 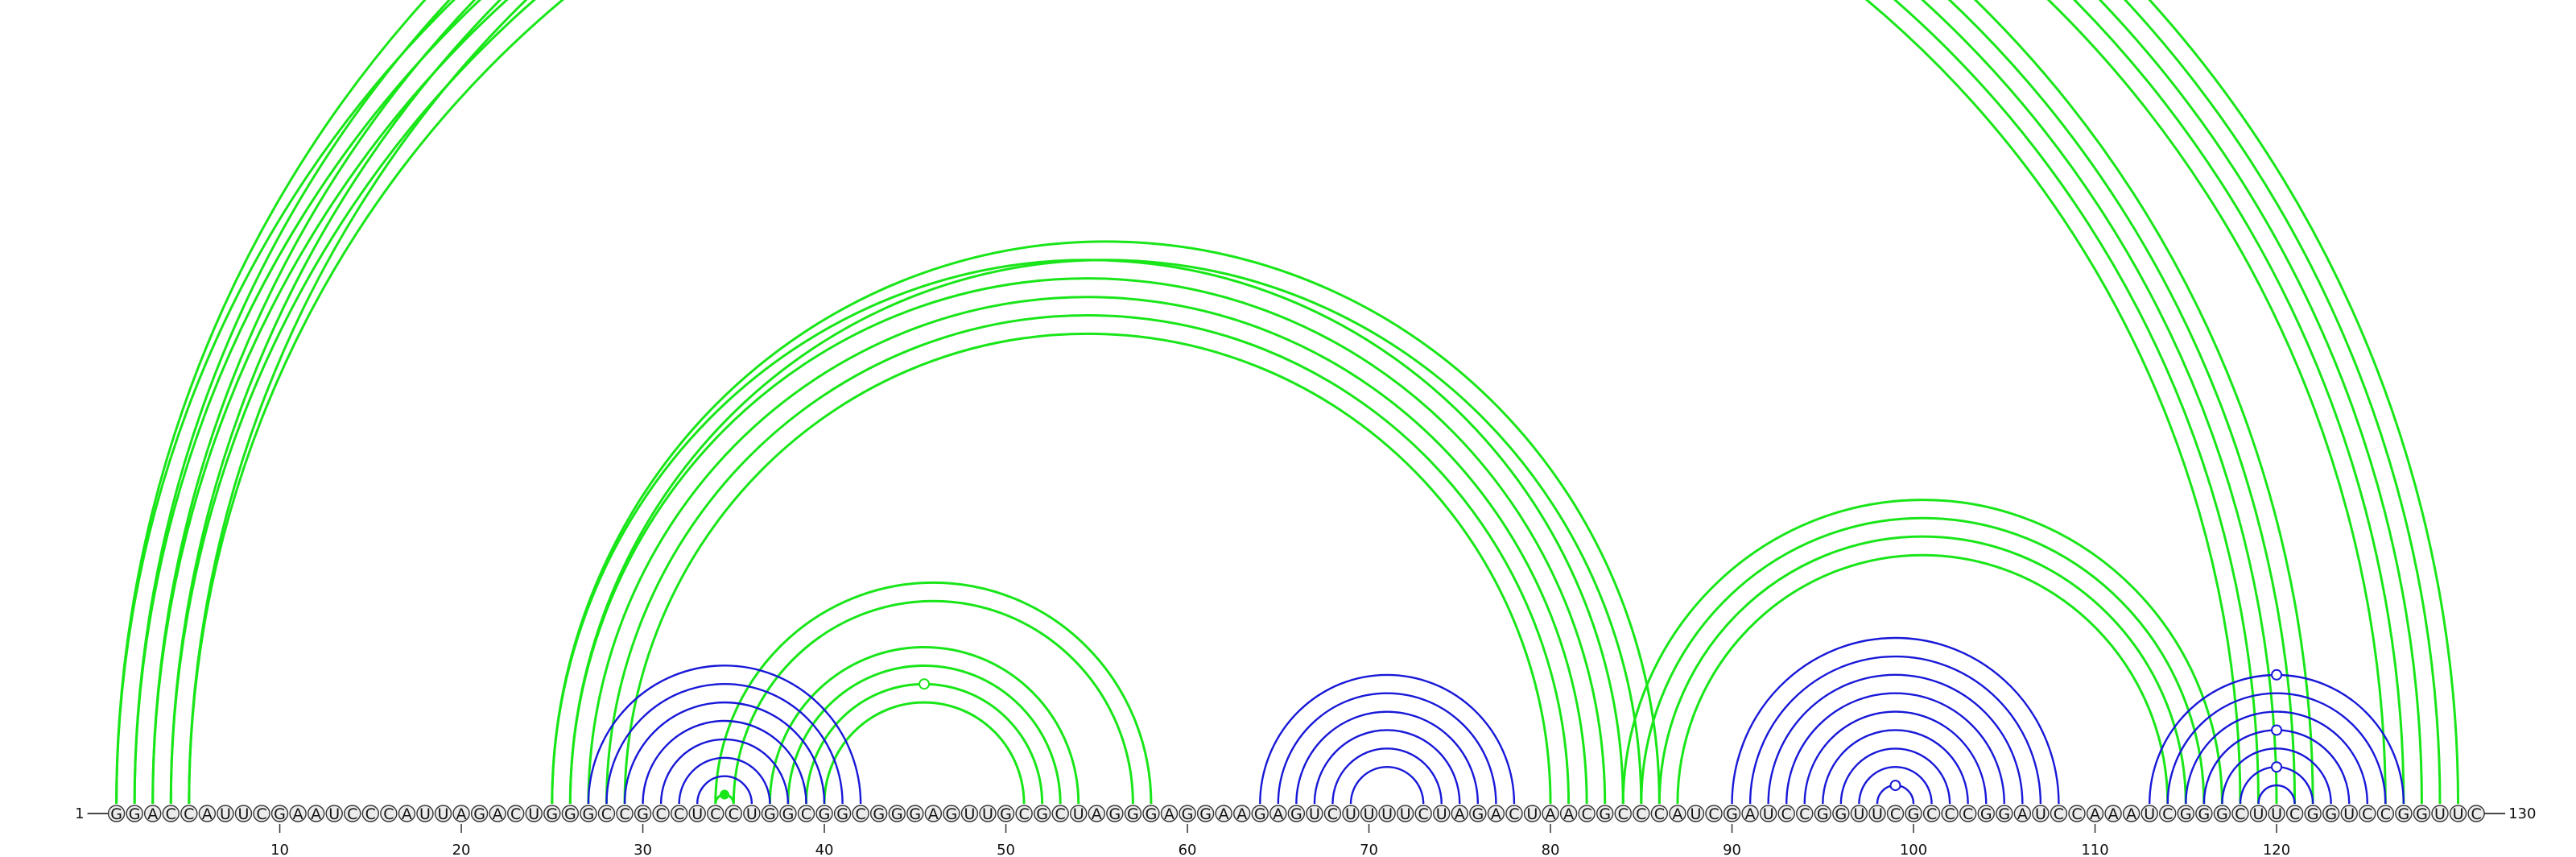 What do you see at coordinates (2522, 813) in the screenshot?
I see `sequence-end-label: 130` at bounding box center [2522, 813].